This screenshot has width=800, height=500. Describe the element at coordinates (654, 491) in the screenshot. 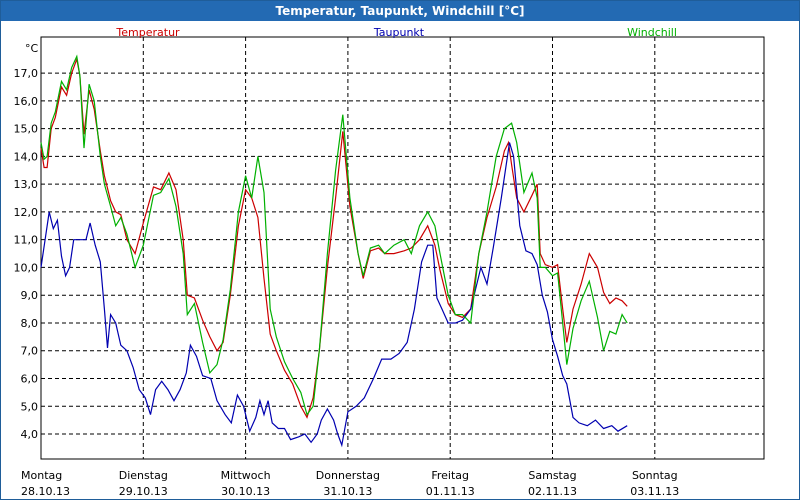

I see `x-date-label: 03.11.13` at that location.